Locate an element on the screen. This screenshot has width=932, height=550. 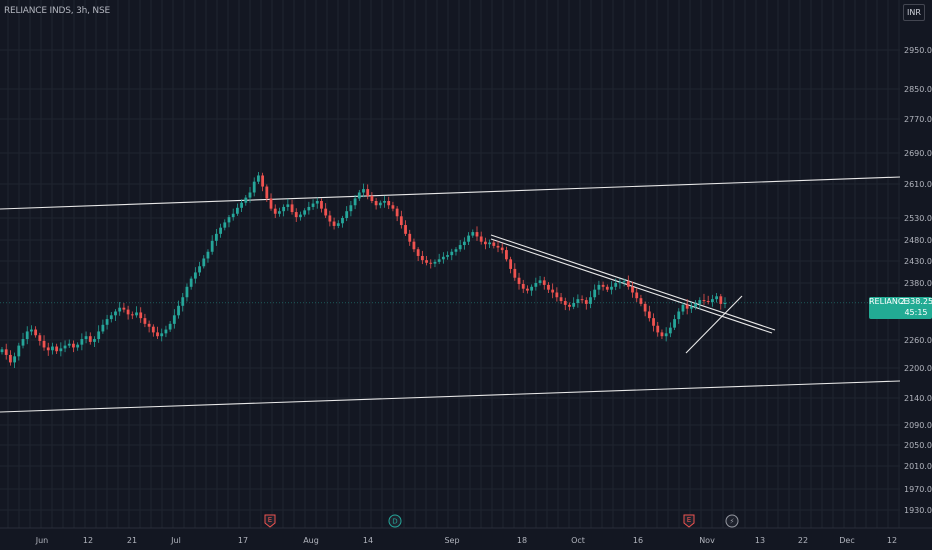
time-tick-label: 18 is located at coordinates (522, 540).